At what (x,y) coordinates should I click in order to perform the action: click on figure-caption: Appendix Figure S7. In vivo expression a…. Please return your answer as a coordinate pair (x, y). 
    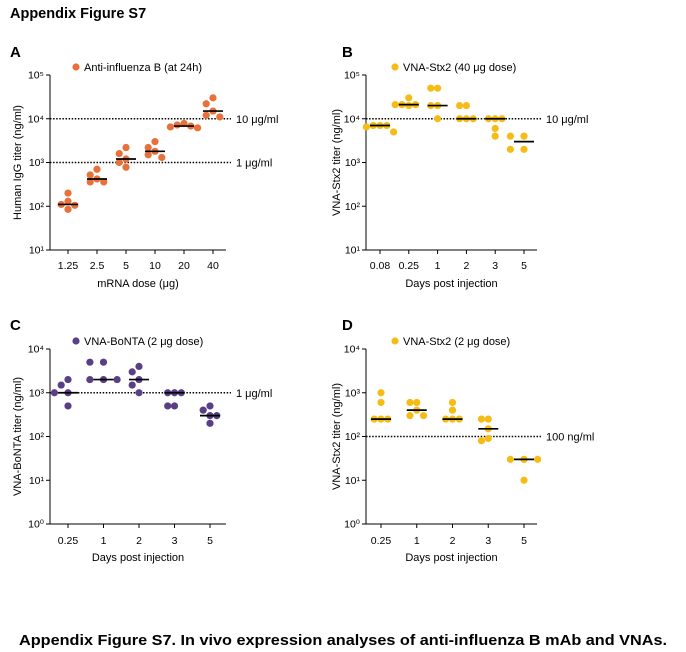
    Looking at the image, I should click on (343, 641).